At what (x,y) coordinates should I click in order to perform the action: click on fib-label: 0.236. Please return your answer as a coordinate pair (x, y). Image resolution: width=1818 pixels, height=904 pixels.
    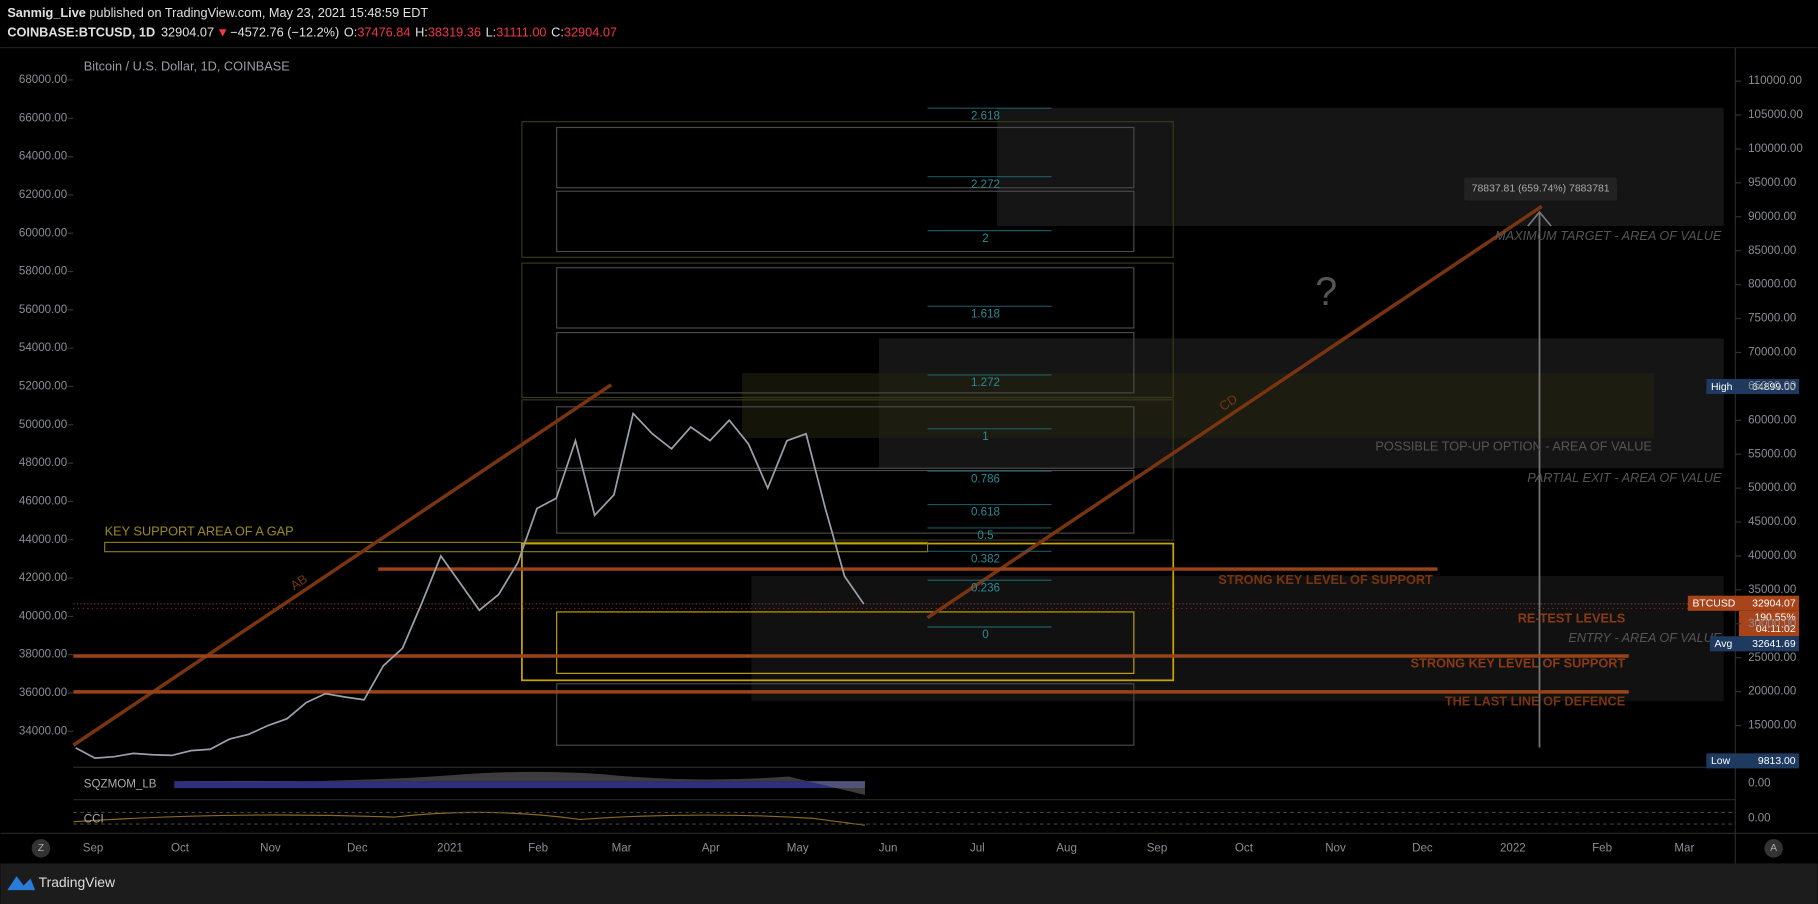
    Looking at the image, I should click on (985, 588).